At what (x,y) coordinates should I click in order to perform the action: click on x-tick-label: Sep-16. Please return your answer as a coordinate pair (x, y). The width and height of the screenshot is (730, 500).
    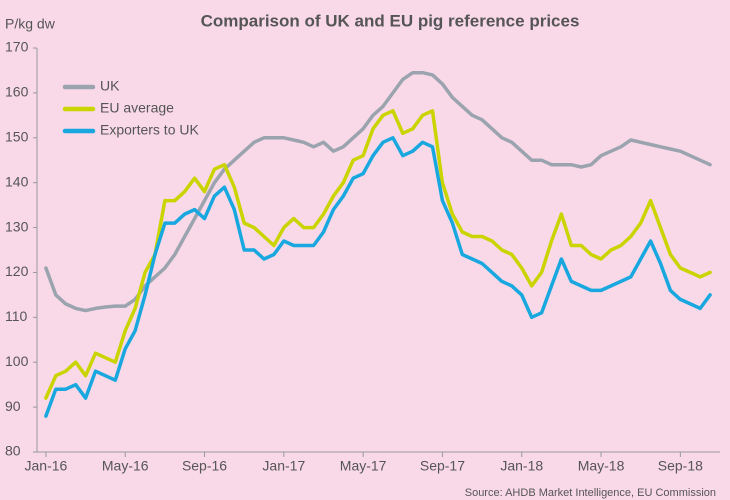
    Looking at the image, I should click on (204, 466).